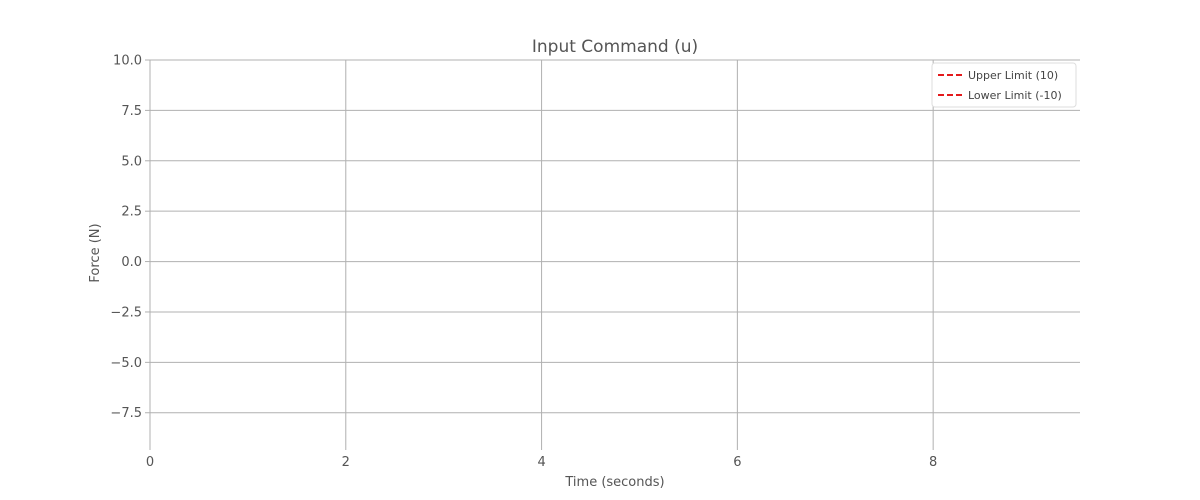 Image resolution: width=1200 pixels, height=500 pixels. I want to click on y-tick-label: −7.5, so click(126, 413).